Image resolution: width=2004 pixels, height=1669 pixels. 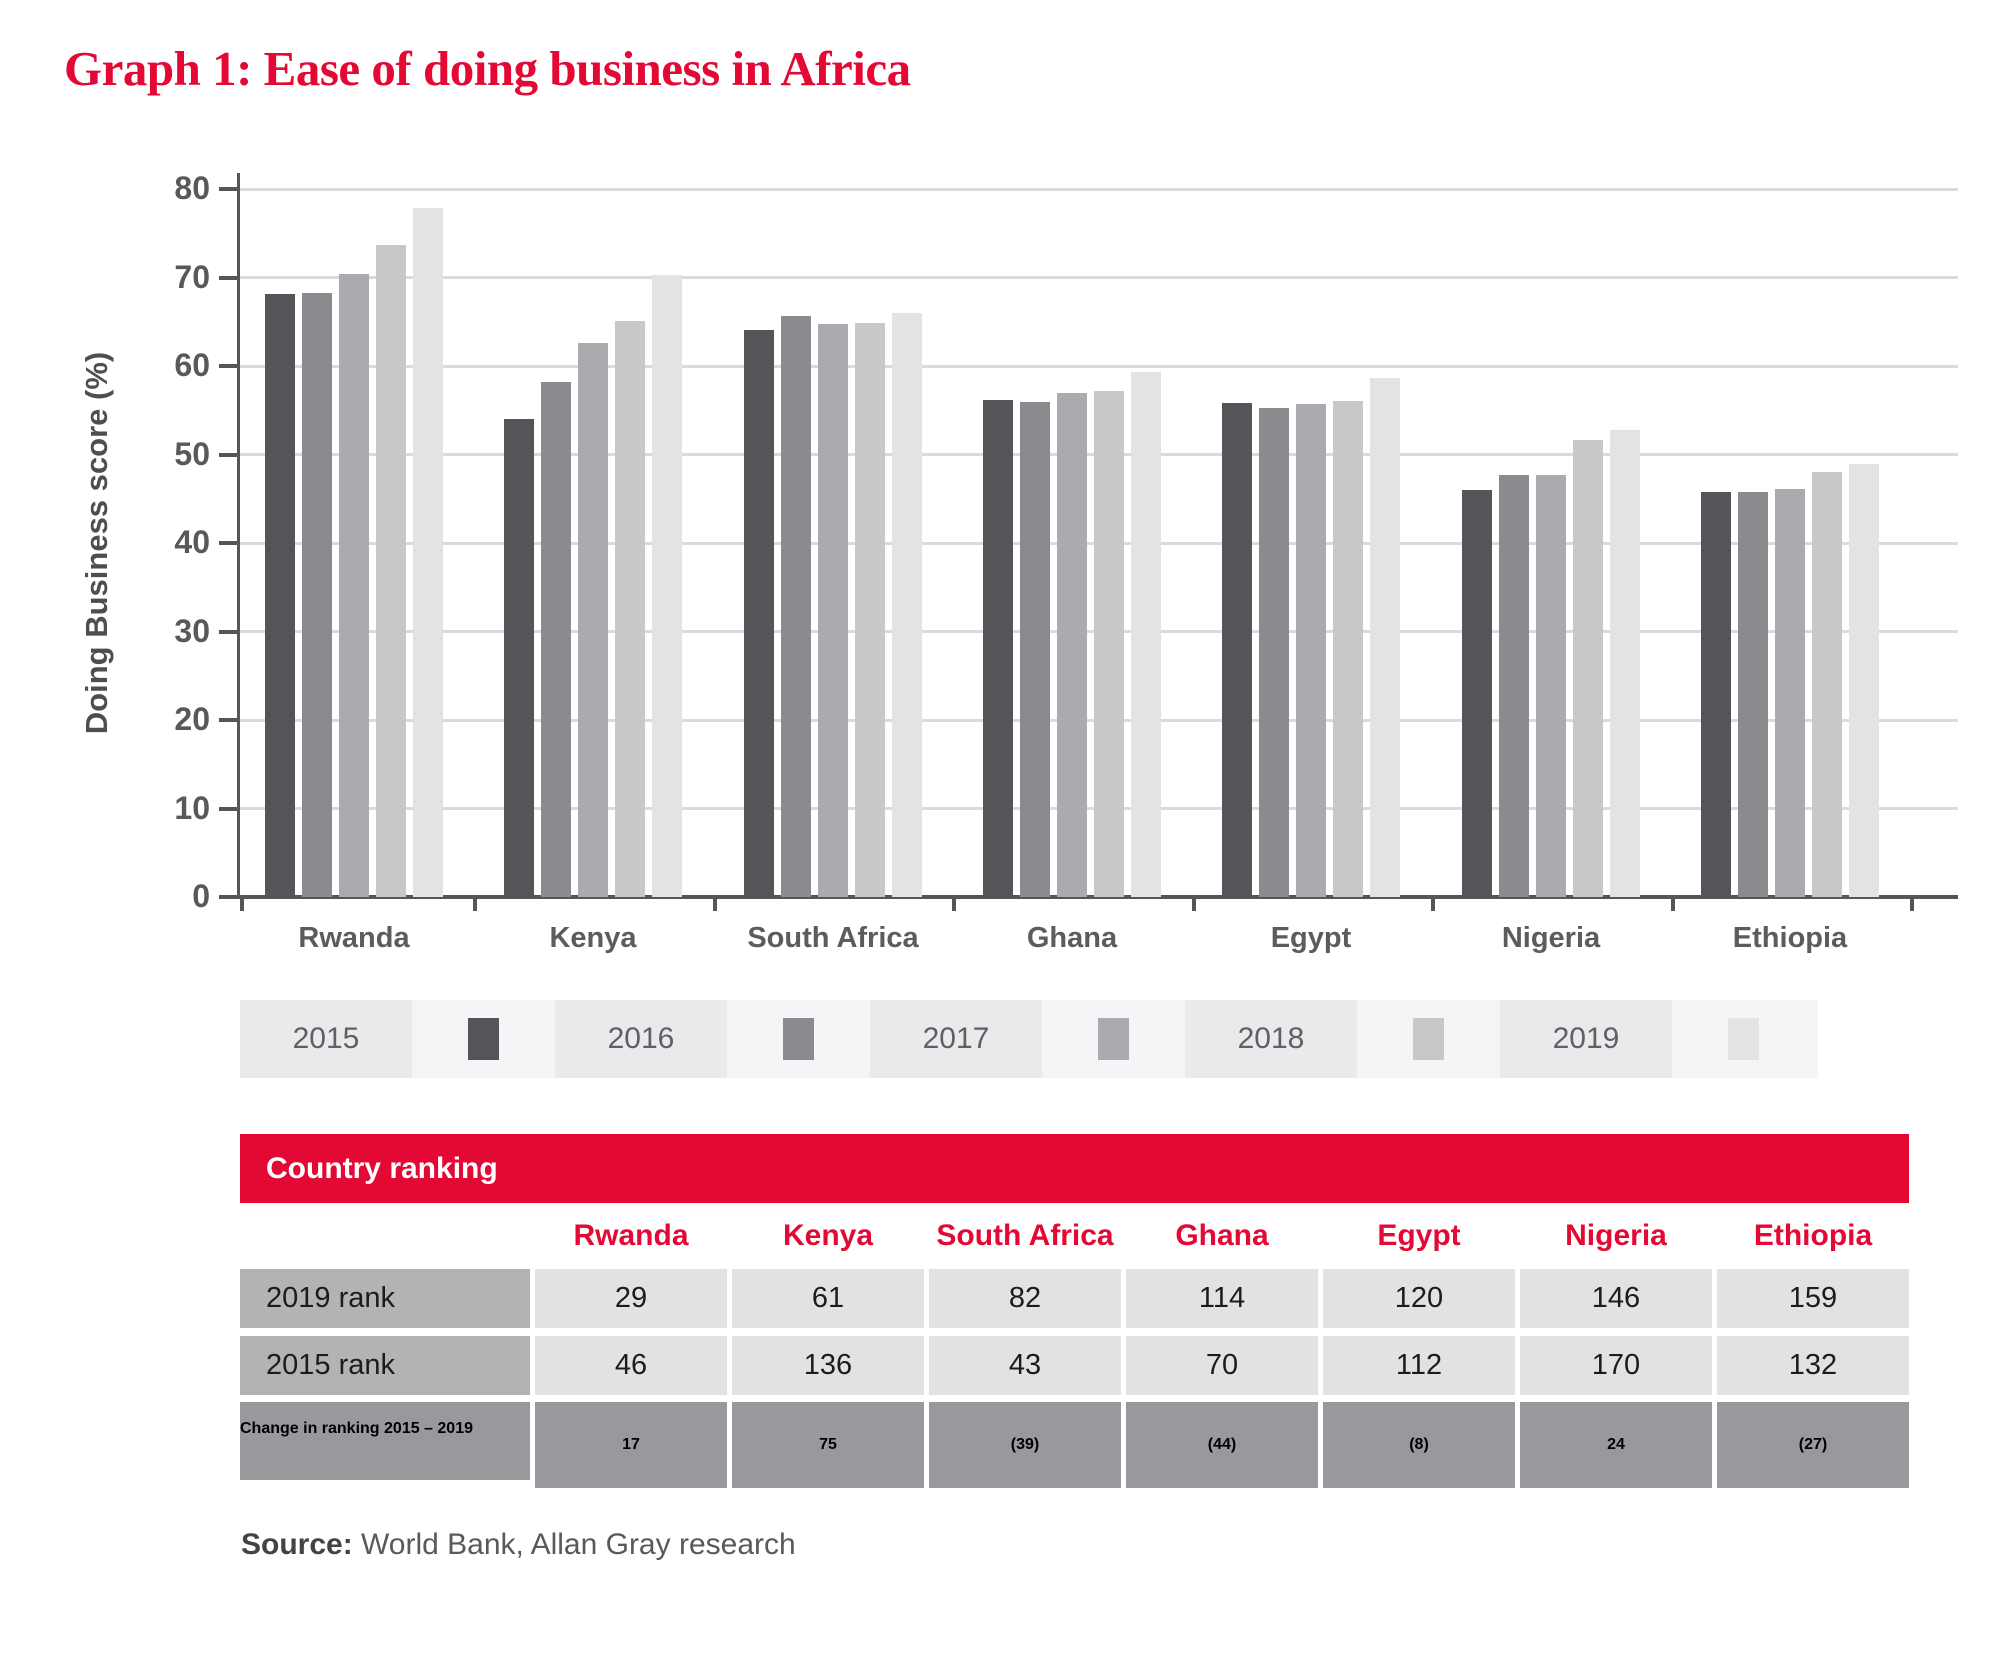 What do you see at coordinates (630, 608) in the screenshot?
I see `bar-kenya-2018` at bounding box center [630, 608].